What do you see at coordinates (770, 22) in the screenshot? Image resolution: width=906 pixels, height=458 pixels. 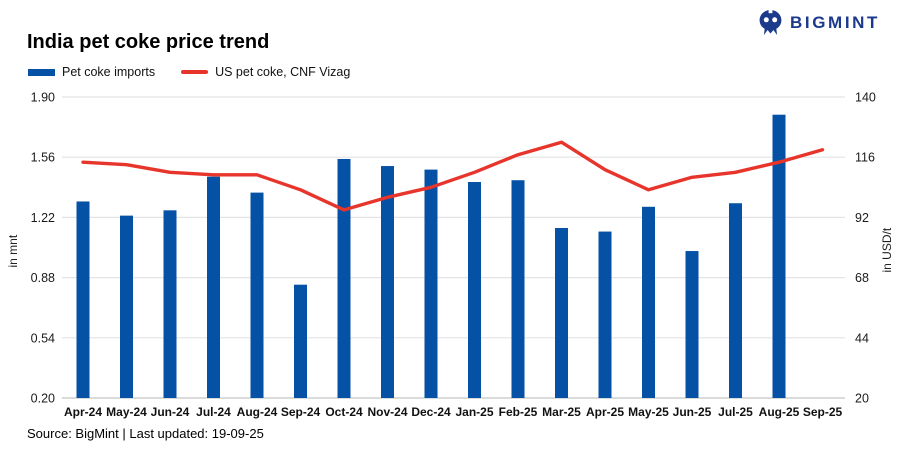 I see `bigmint-logo-icon` at bounding box center [770, 22].